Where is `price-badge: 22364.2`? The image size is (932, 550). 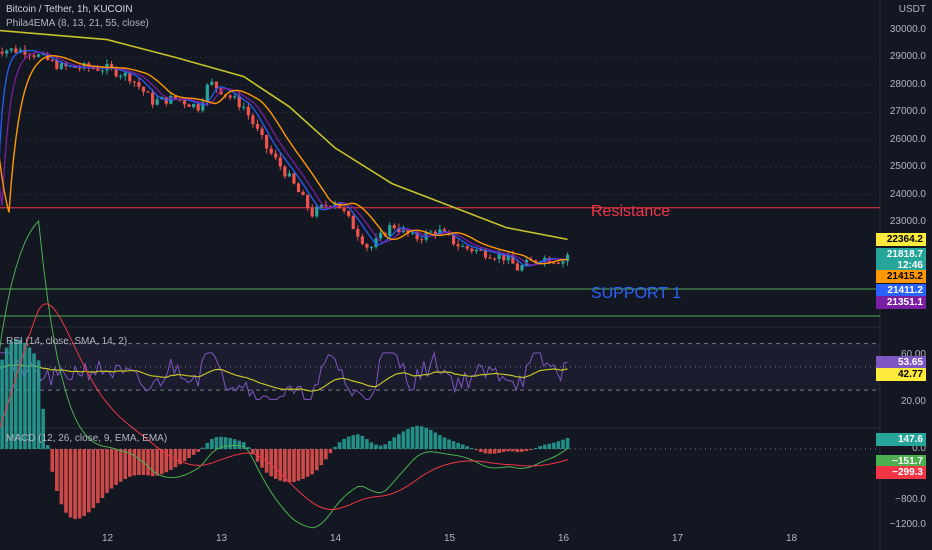 price-badge: 22364.2 is located at coordinates (901, 239).